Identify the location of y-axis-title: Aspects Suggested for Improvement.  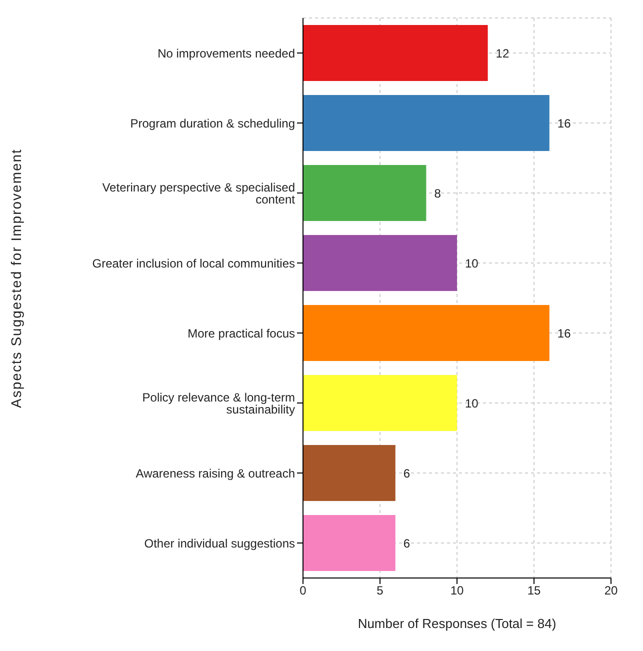
(16, 278).